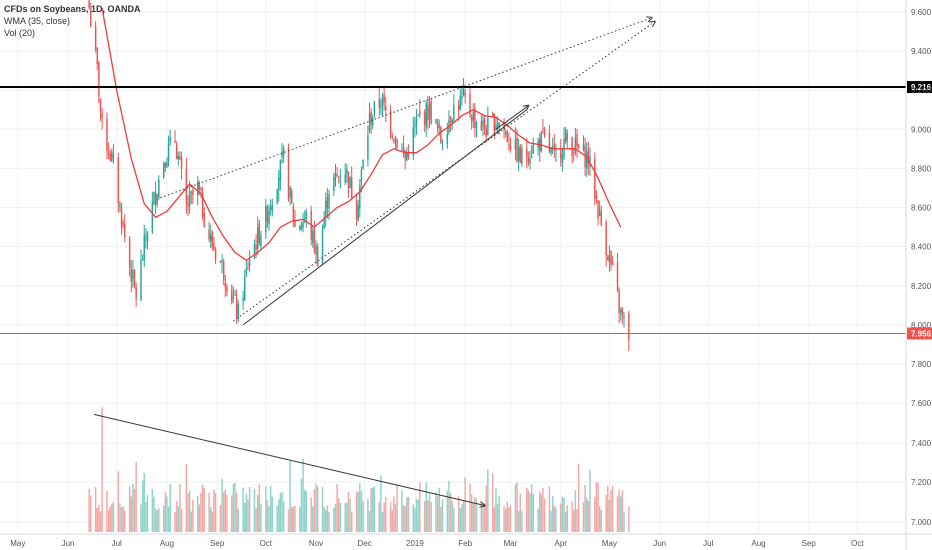 This screenshot has height=550, width=932. Describe the element at coordinates (921, 247) in the screenshot. I see `price-tick-label: 8.400` at that location.